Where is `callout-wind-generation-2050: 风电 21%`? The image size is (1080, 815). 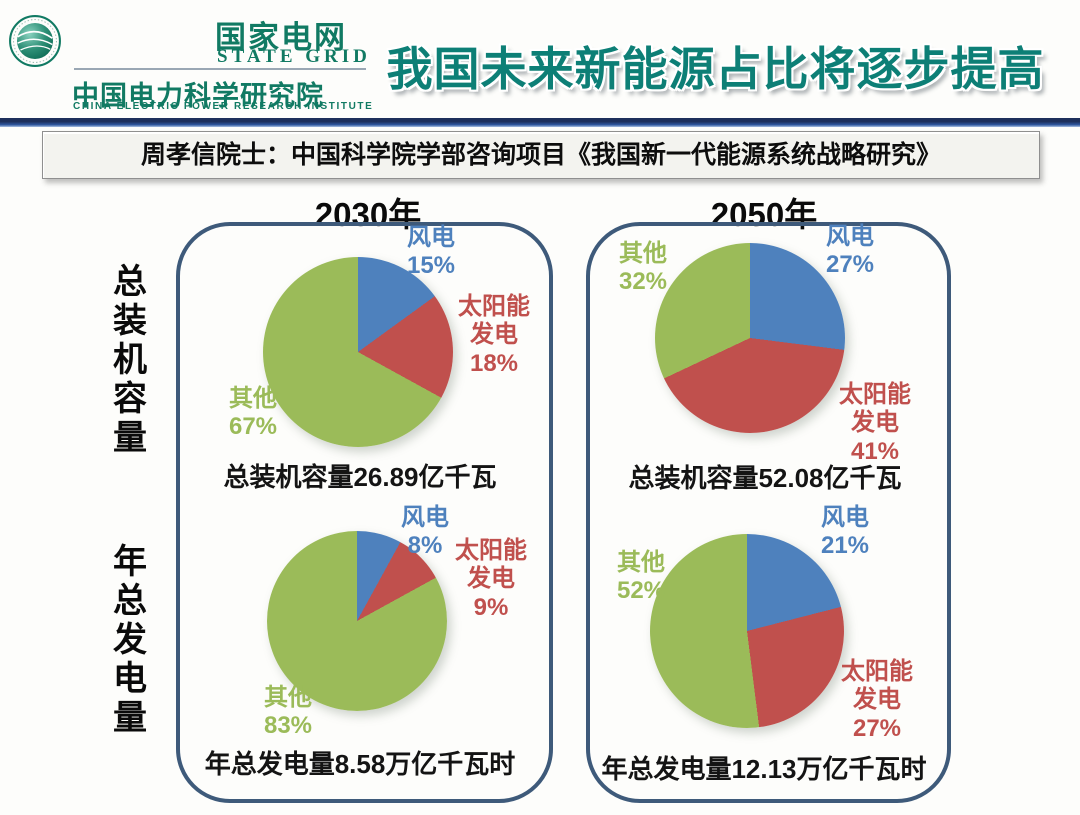 callout-wind-generation-2050: 风电 21% is located at coordinates (845, 532).